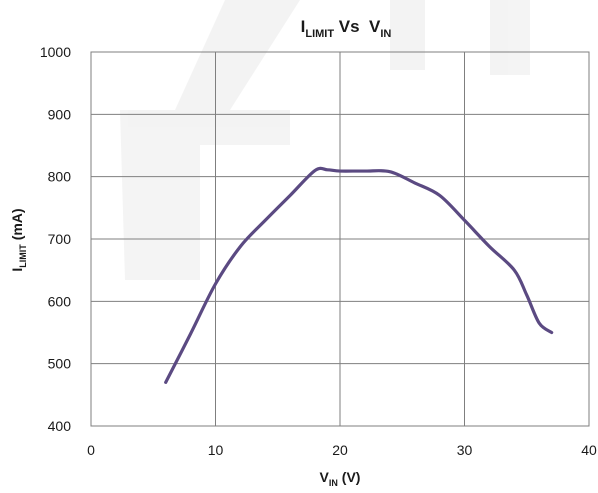 The width and height of the screenshot is (598, 493). What do you see at coordinates (60, 364) in the screenshot?
I see `y-tick-label: 500` at bounding box center [60, 364].